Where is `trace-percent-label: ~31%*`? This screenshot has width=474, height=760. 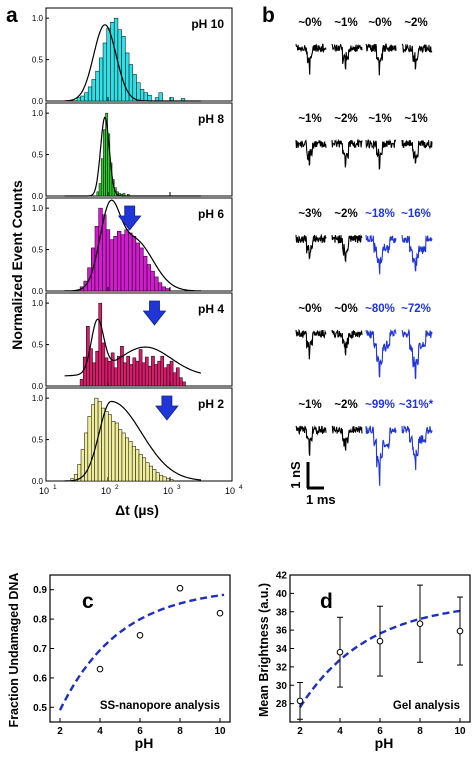
trace-percent-label: ~31%* is located at coordinates (416, 405).